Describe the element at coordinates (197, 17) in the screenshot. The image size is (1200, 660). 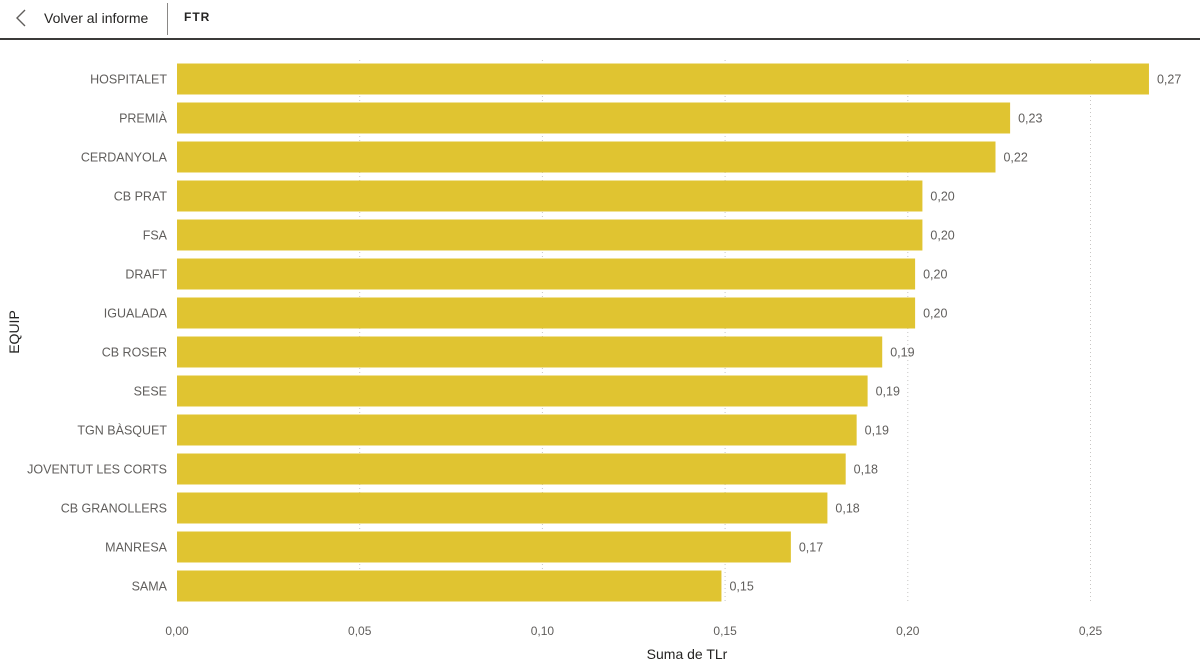
I see `page-title: FTR` at that location.